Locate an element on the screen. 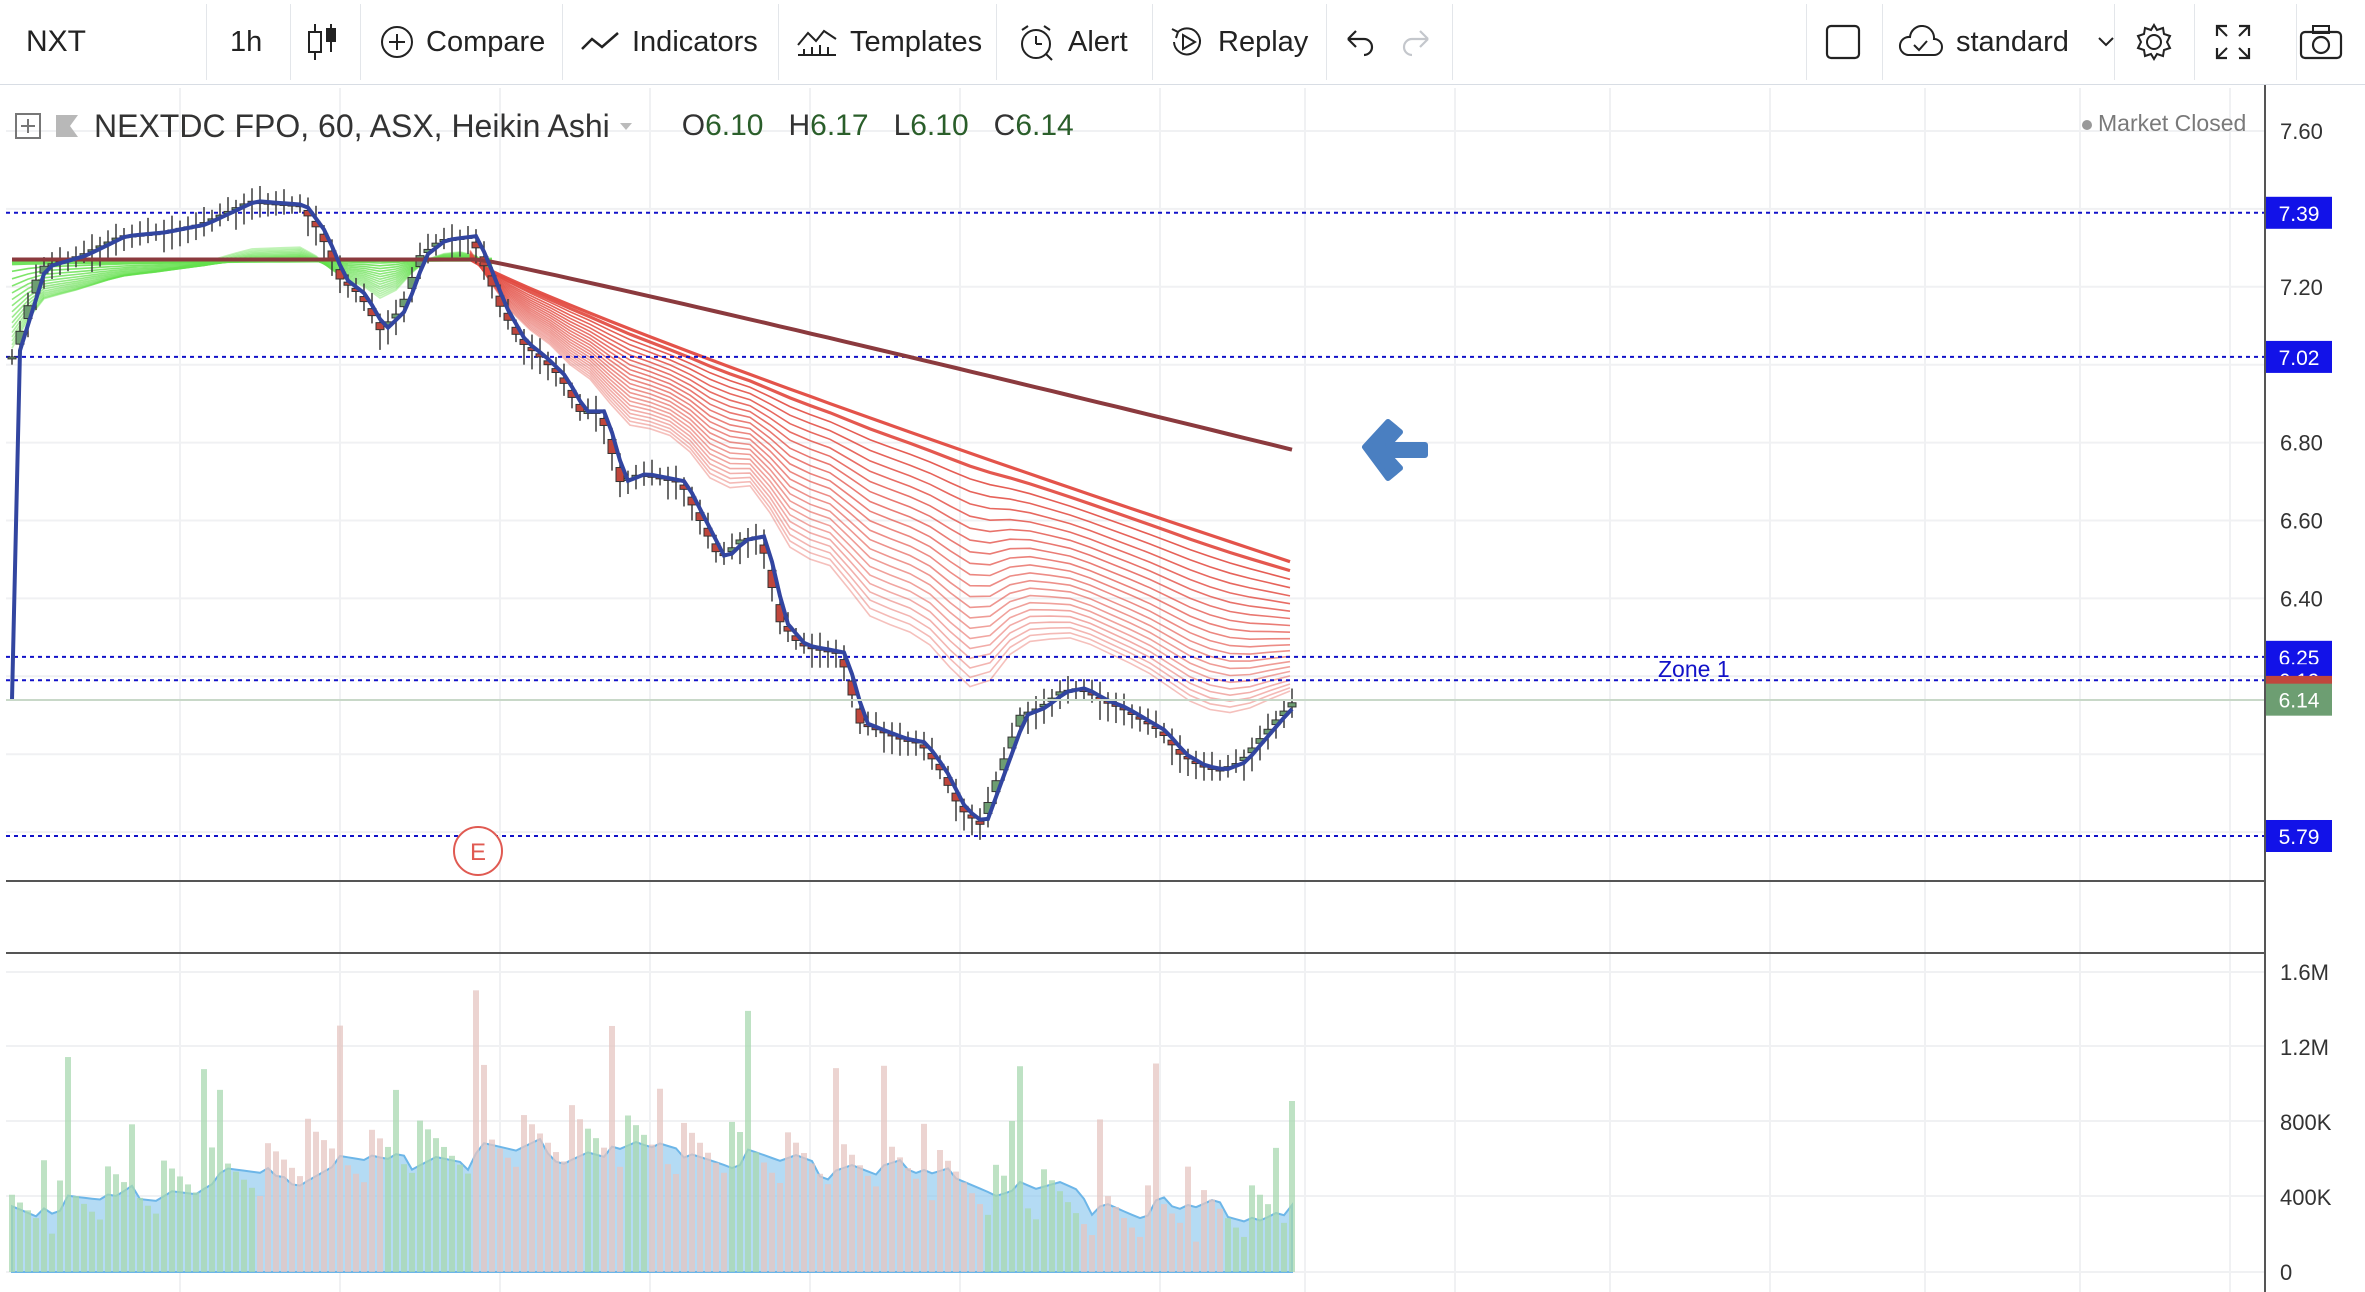 This screenshot has height=1292, width=2365. snapshot-button is located at coordinates (2321, 42).